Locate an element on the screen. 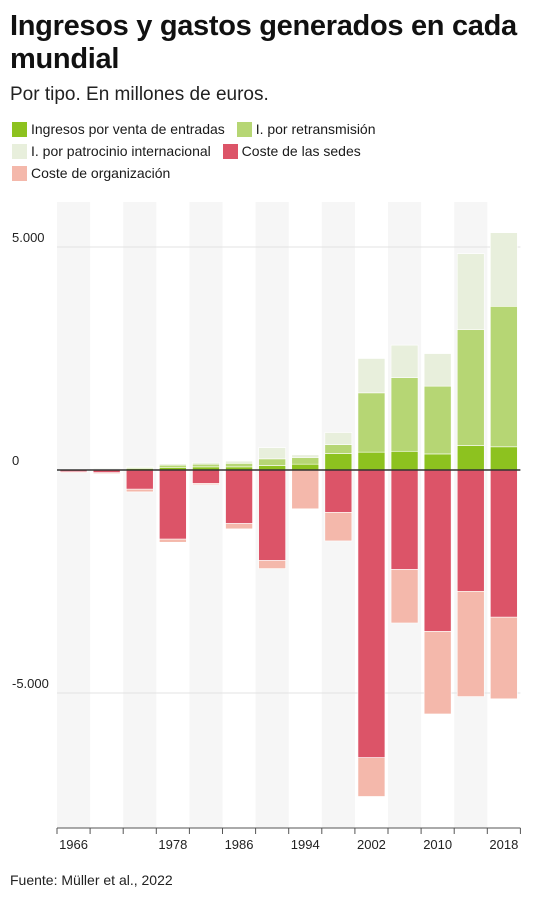  legend-item-patrocinio: I. por patrocinio internacional is located at coordinates (111, 151).